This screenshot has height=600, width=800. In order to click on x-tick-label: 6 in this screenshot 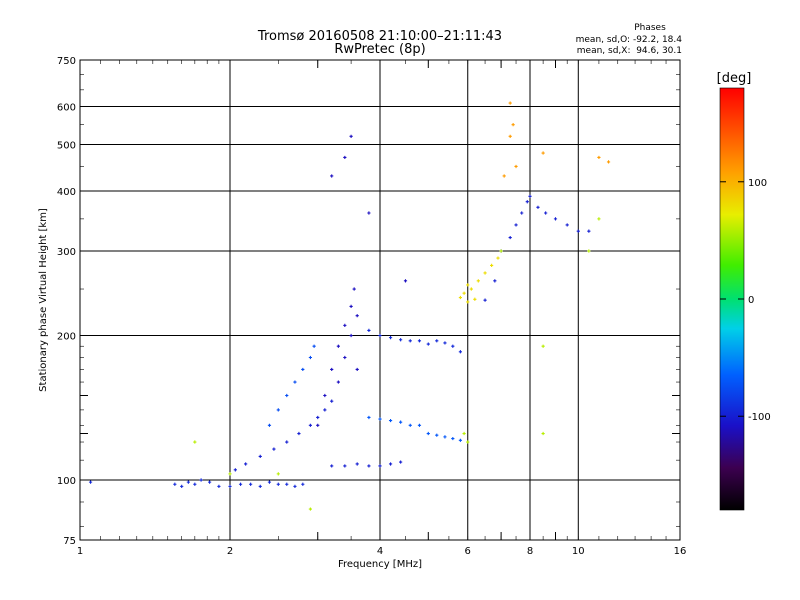, I will do `click(468, 551)`.